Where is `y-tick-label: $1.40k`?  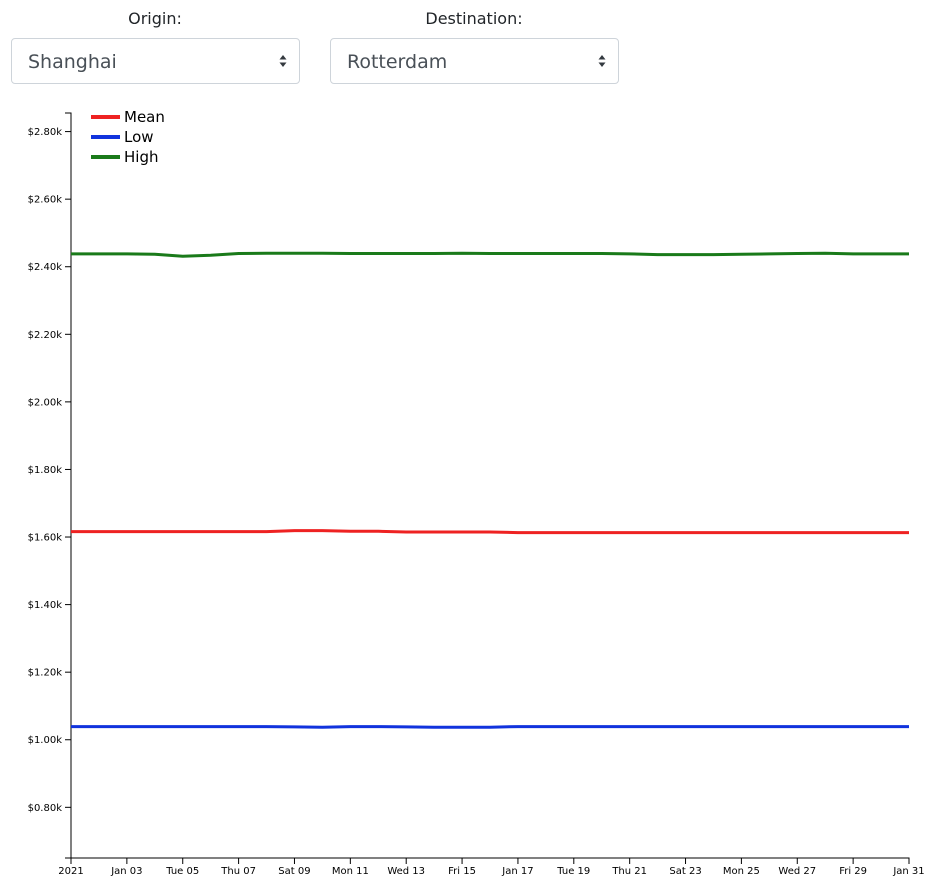
y-tick-label: $1.40k is located at coordinates (45, 605).